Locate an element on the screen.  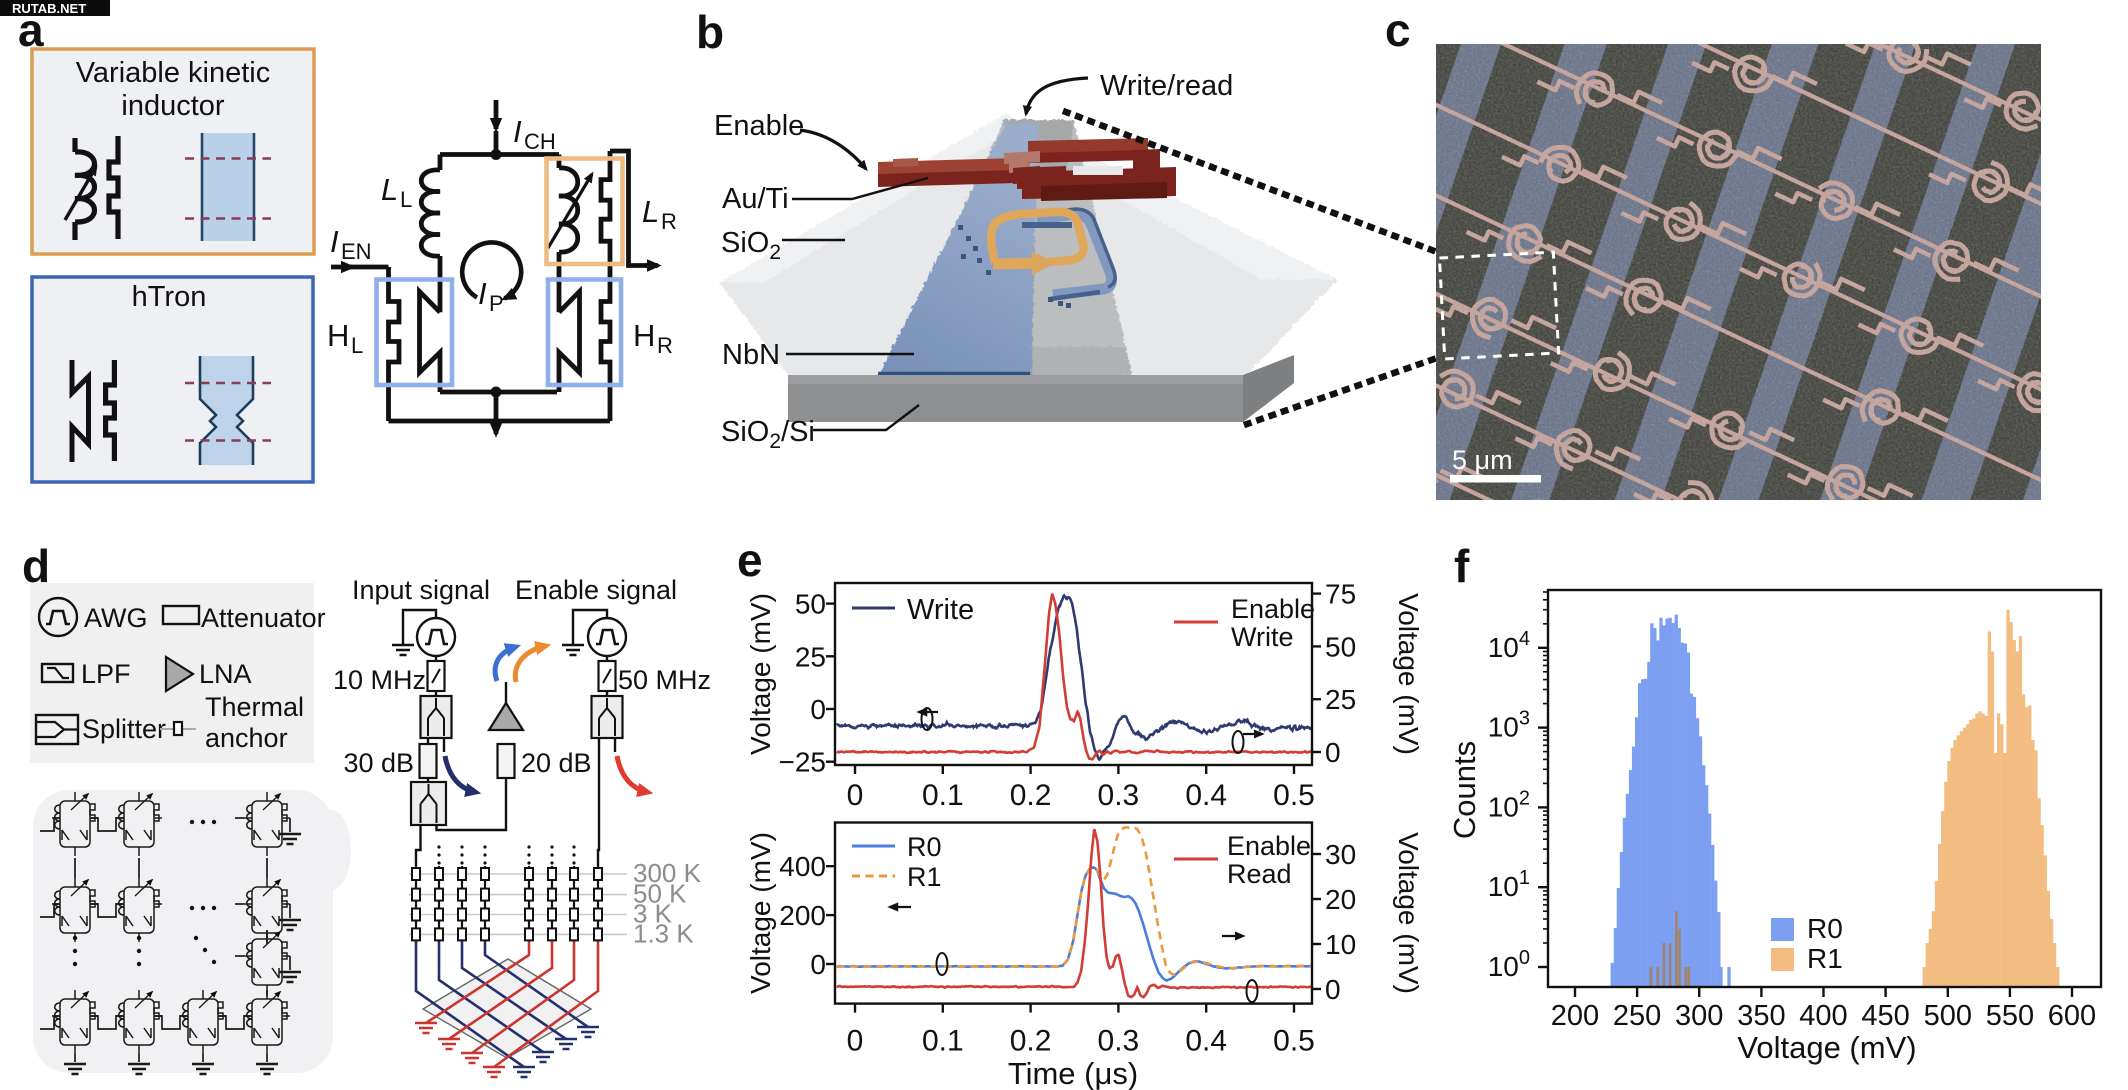
svg-text: 500 is located at coordinates (1948, 1016).